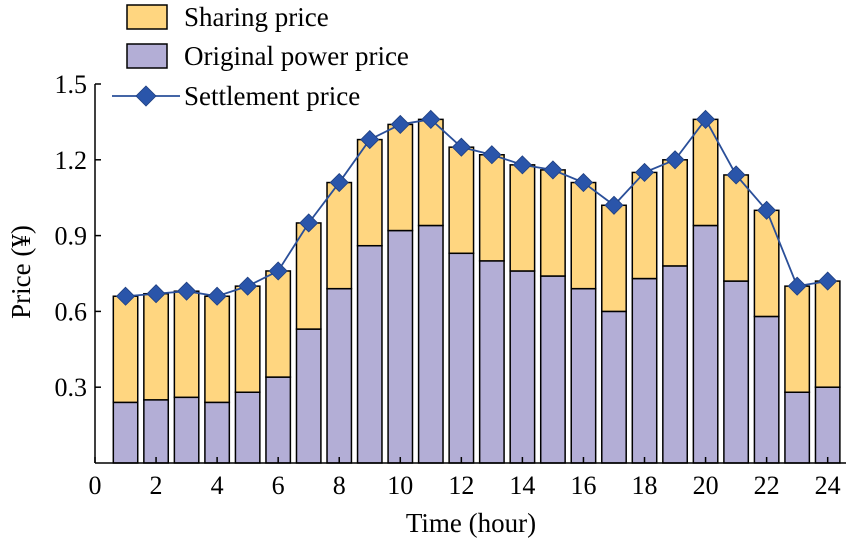 The image size is (852, 543). I want to click on x-tick-label: 12, so click(461, 485).